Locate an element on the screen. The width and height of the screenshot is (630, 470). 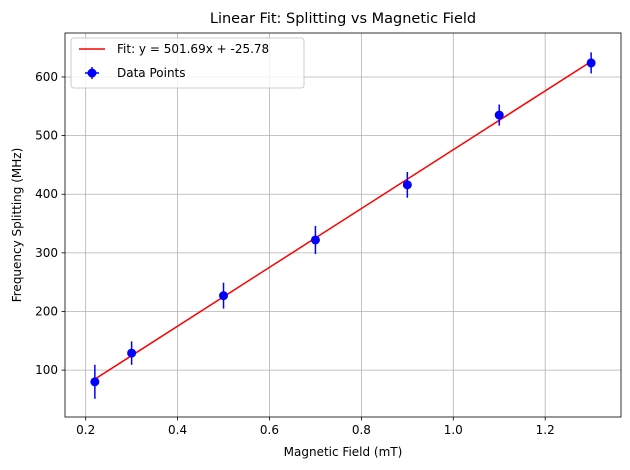
legend-box is located at coordinates (187, 63).